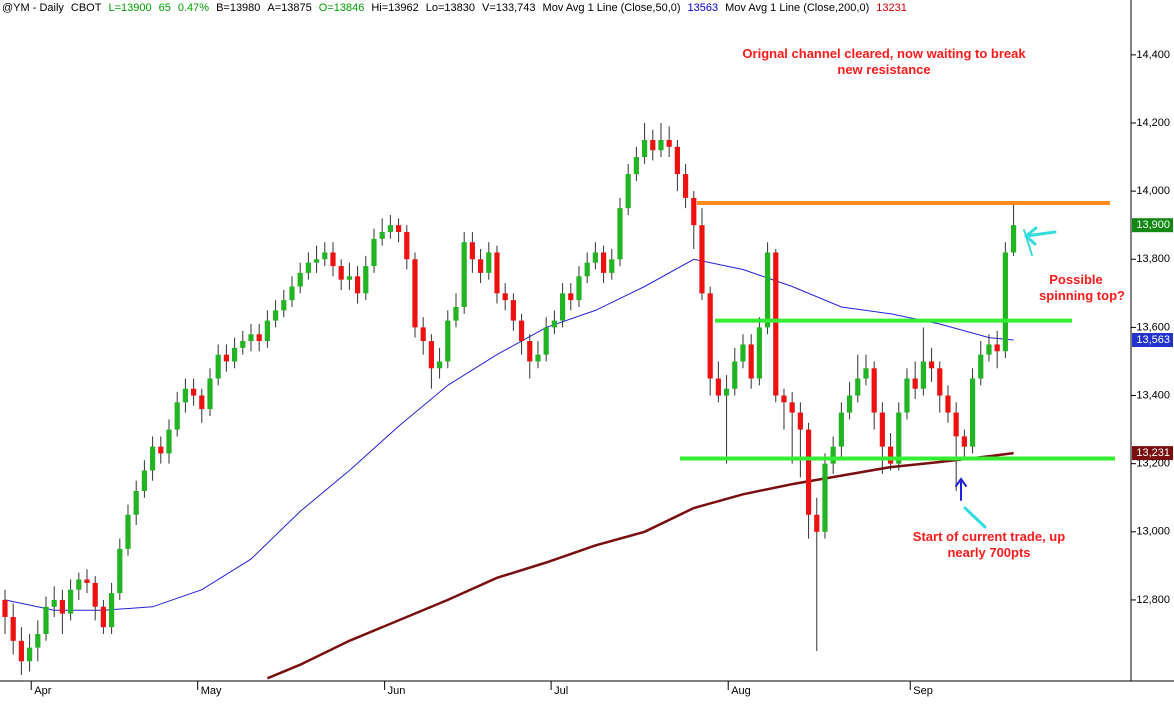  What do you see at coordinates (891, 8) in the screenshot?
I see `header-item: 13231` at bounding box center [891, 8].